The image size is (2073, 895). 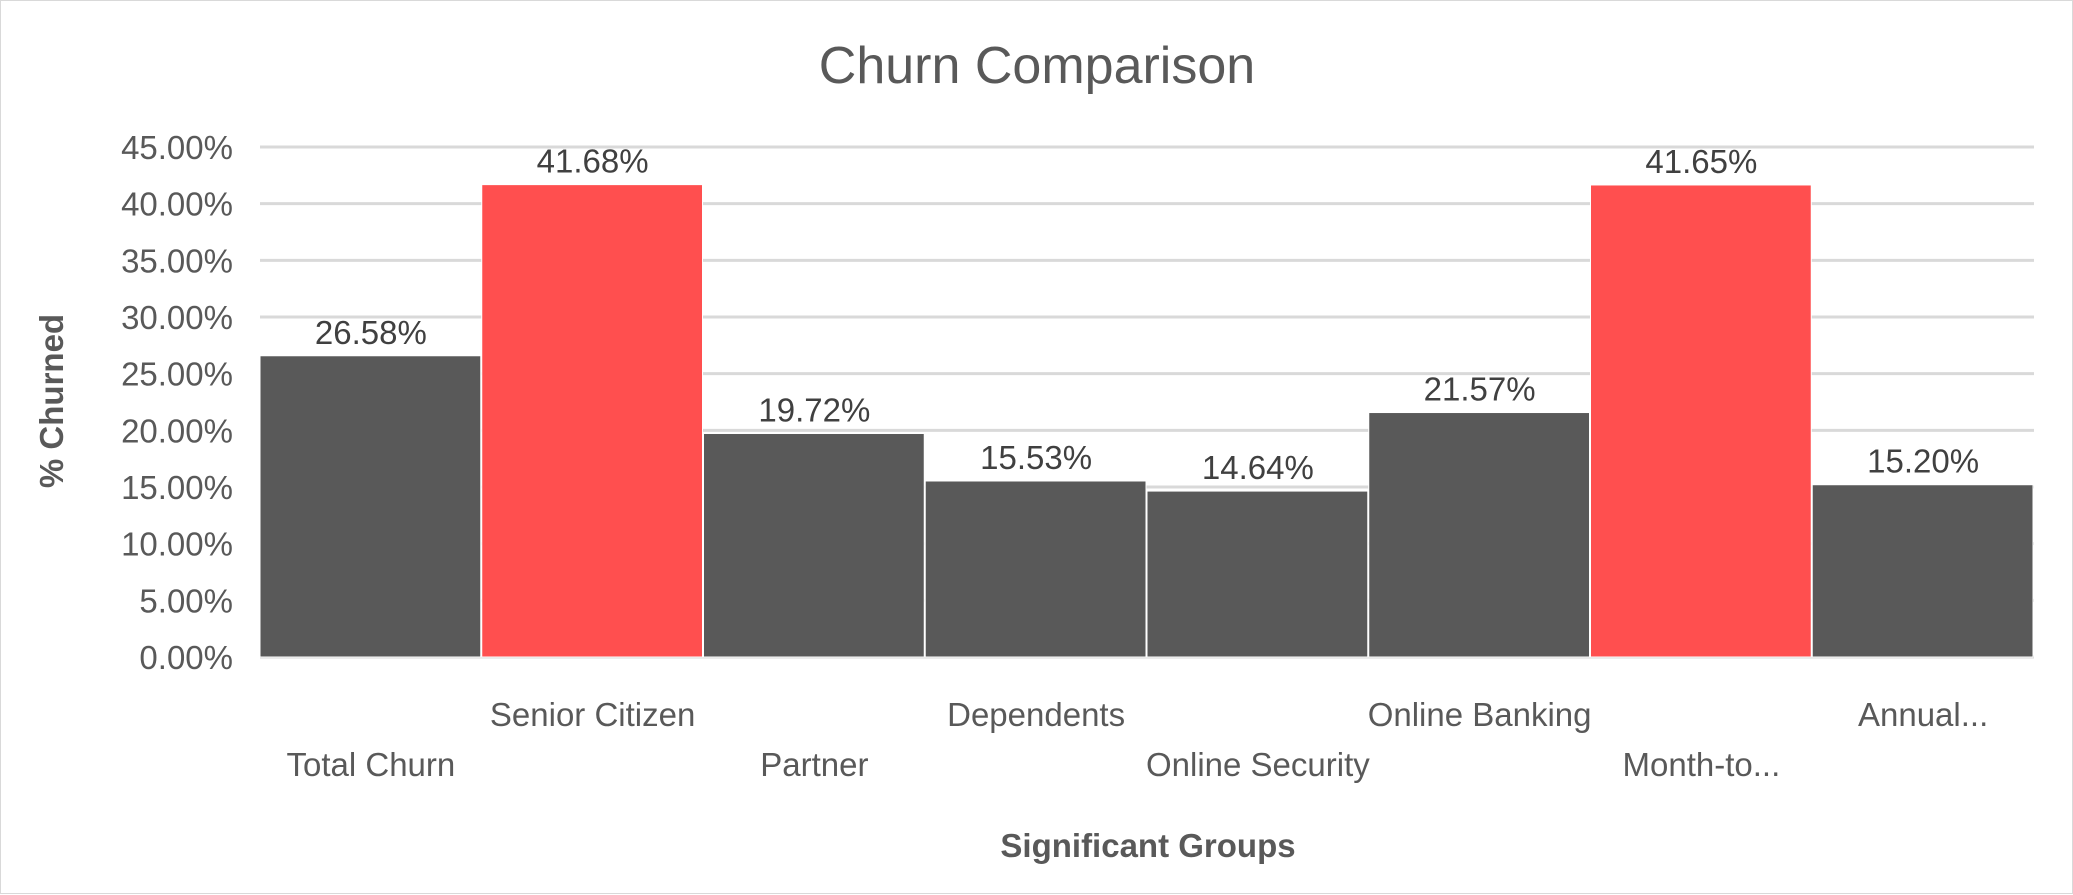 What do you see at coordinates (370, 764) in the screenshot?
I see `x-category-label: Total Churn` at bounding box center [370, 764].